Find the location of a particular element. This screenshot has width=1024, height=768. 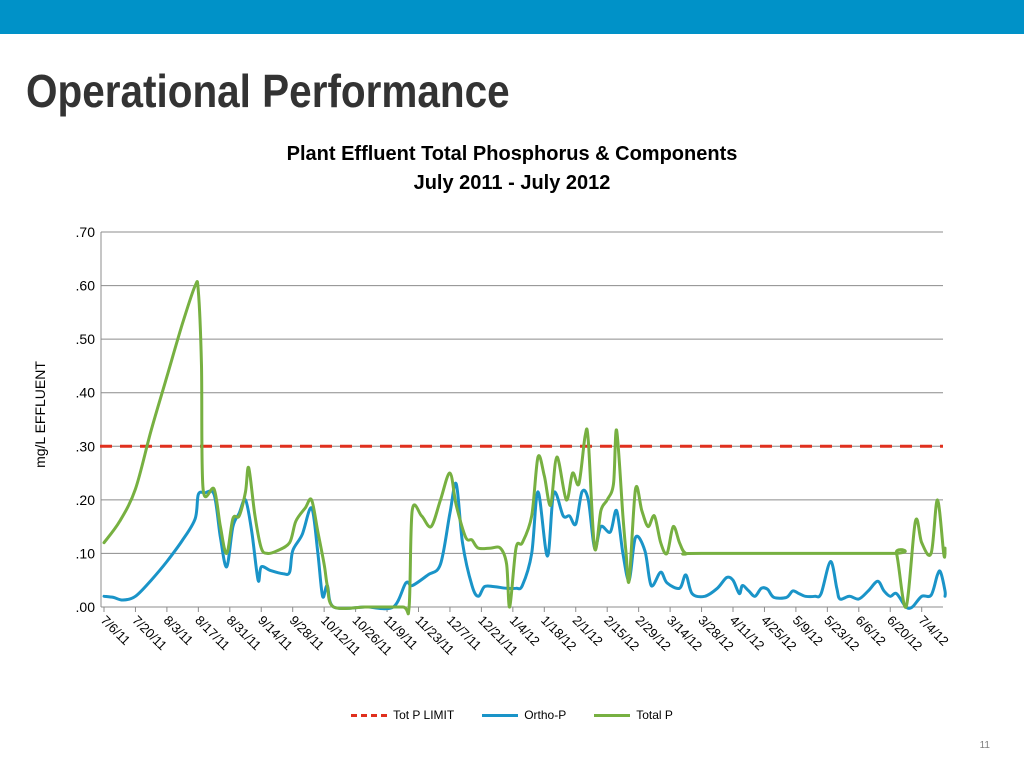

legend-item-total-p: Total P is located at coordinates (633, 715).